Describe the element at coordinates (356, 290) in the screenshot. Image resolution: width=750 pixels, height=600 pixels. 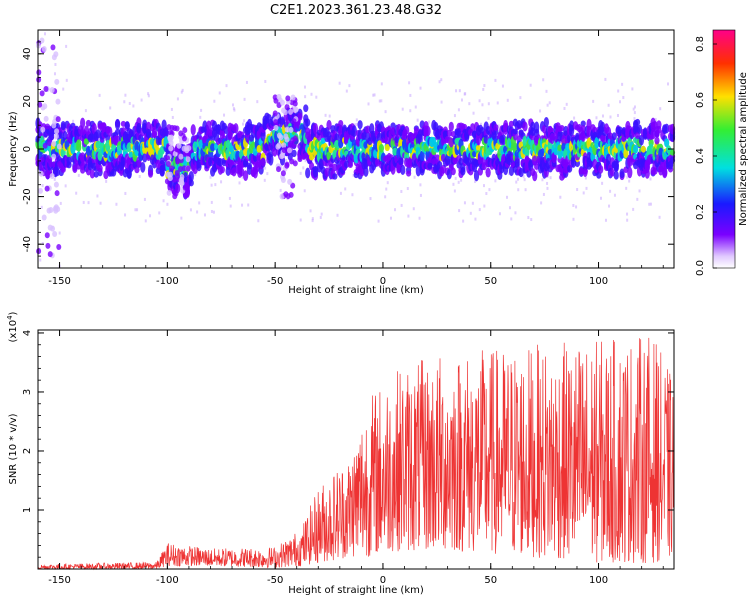
I see `spectrogram-x-axis-label: Height of straight line (km)` at that location.